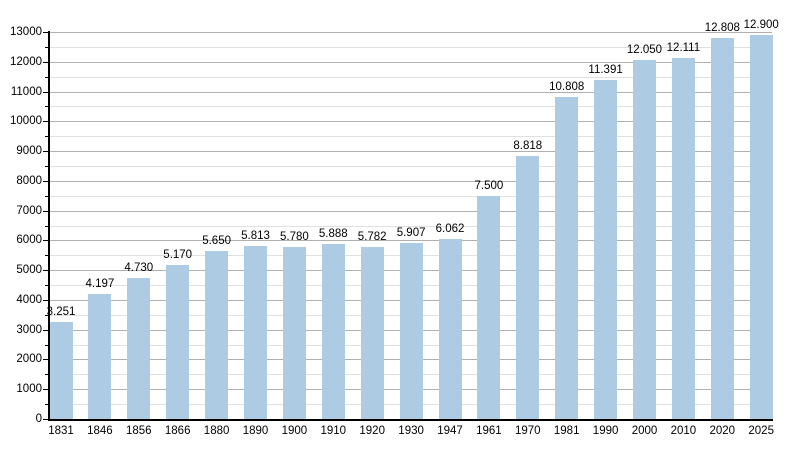  I want to click on y-axis-tick-label: 10000, so click(26, 121).